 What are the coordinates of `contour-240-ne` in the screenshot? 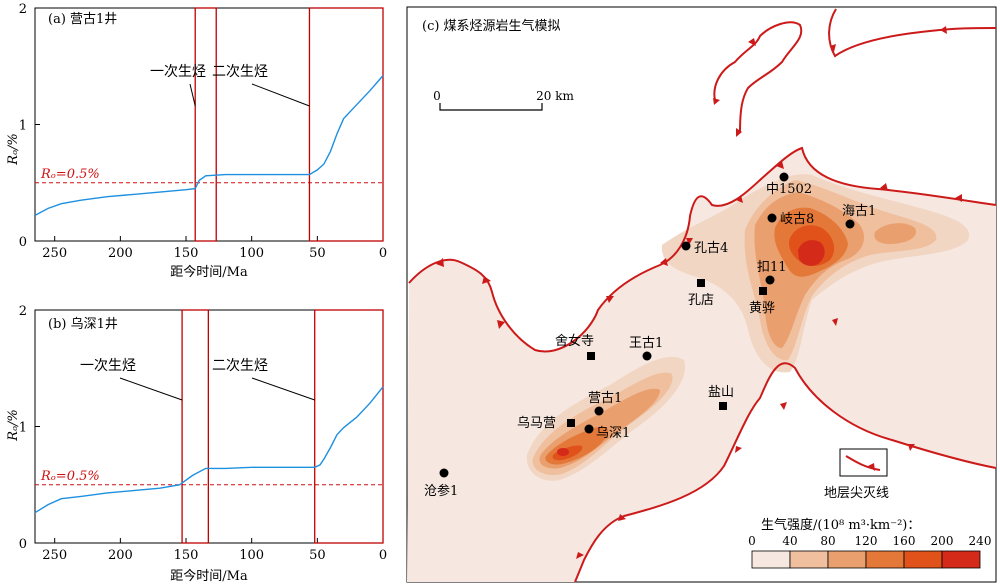 It's located at (811, 253).